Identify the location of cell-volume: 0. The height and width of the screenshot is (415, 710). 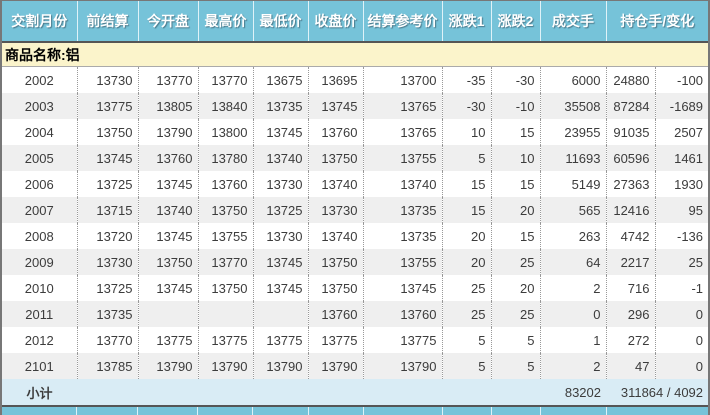
(573, 314).